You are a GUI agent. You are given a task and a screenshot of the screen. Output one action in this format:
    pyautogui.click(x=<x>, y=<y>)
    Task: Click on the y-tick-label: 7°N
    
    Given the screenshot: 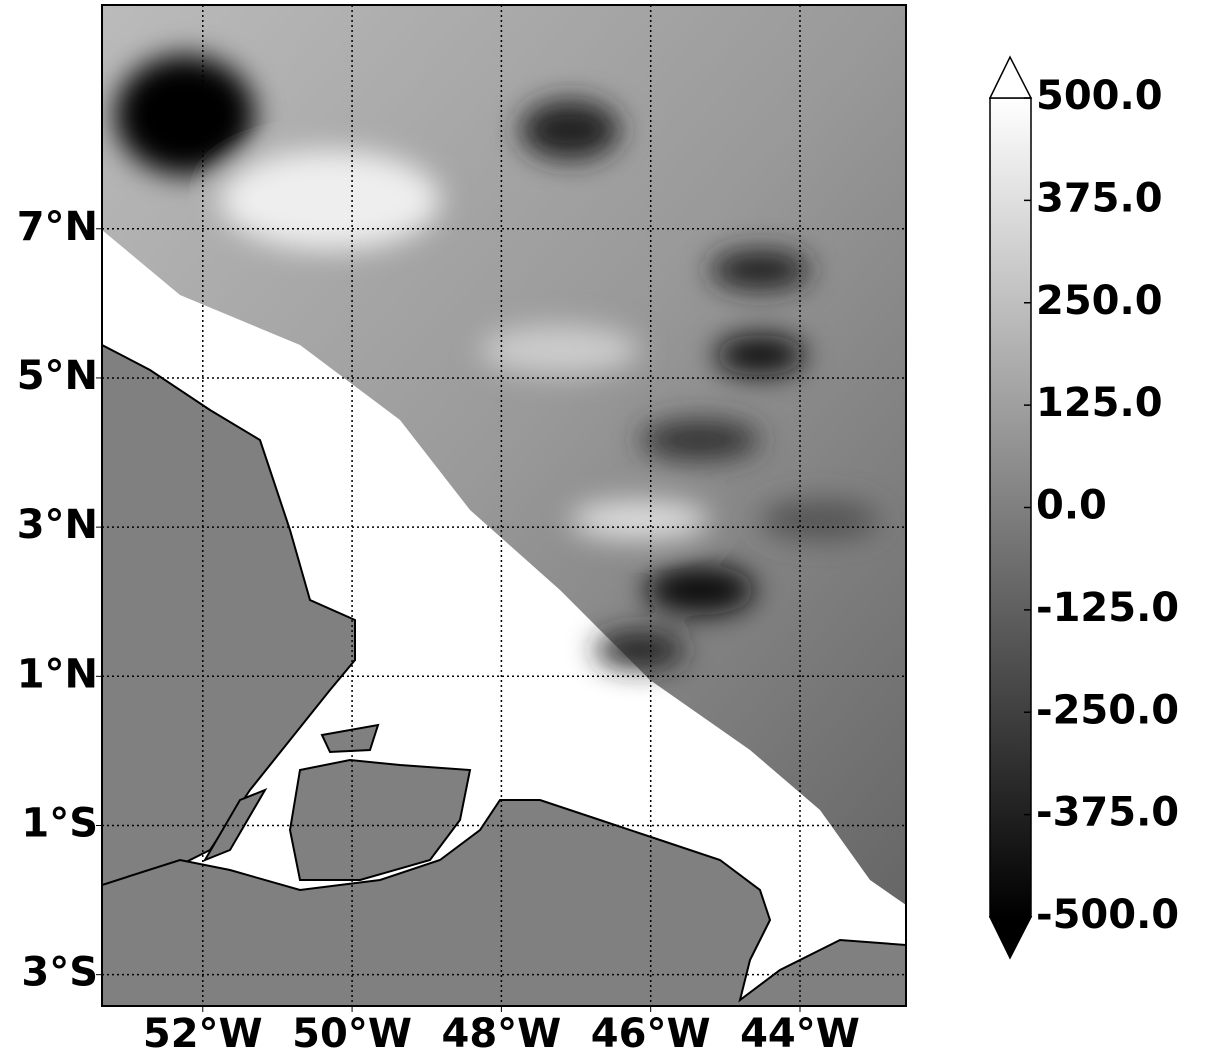 What is the action you would take?
    pyautogui.click(x=57, y=227)
    